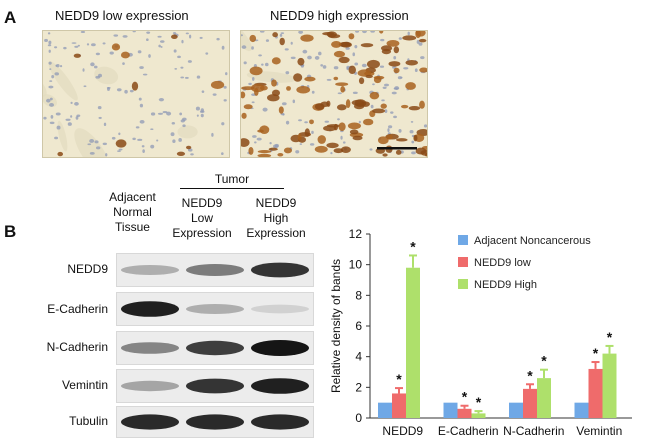 Image resolution: width=650 pixels, height=444 pixels. What do you see at coordinates (334, 94) in the screenshot?
I see `micrograph-high-expression` at bounding box center [334, 94].